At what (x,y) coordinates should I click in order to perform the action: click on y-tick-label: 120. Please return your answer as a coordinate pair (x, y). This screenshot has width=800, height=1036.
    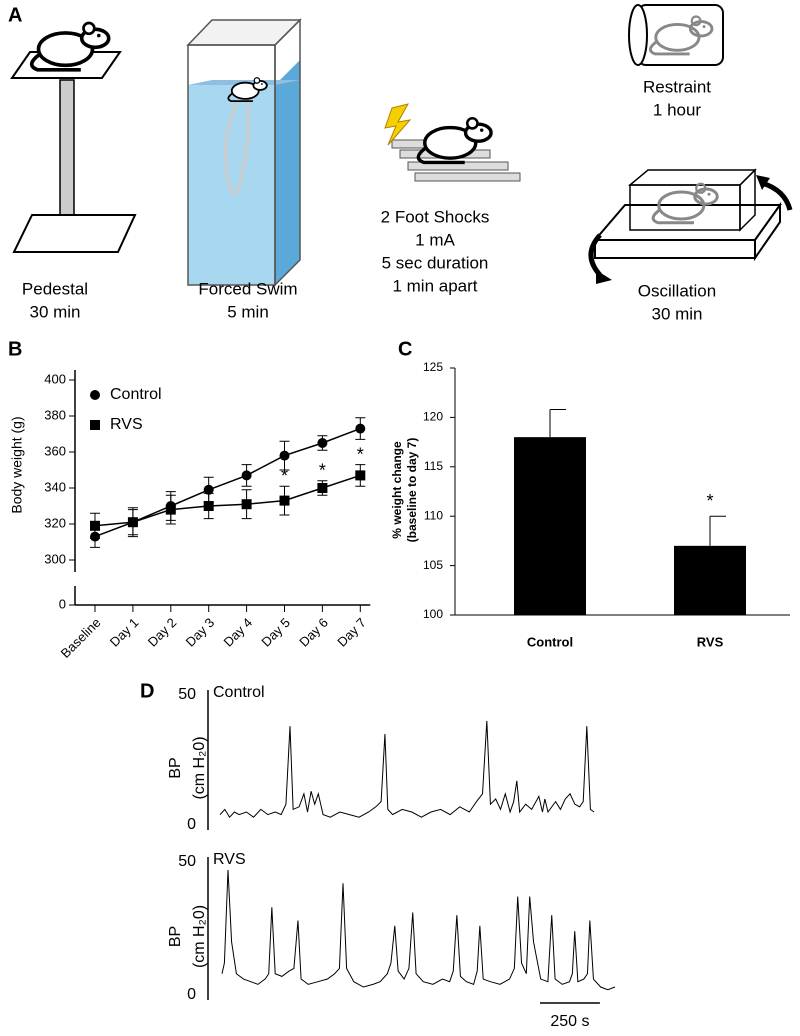
    Looking at the image, I should click on (433, 417).